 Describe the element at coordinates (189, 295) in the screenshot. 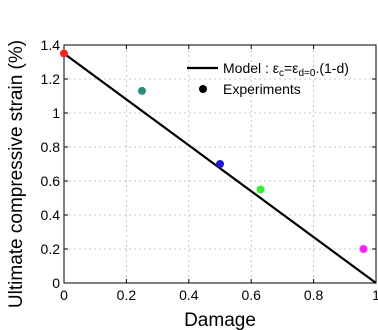

I see `x-tick-label: 0.4` at that location.